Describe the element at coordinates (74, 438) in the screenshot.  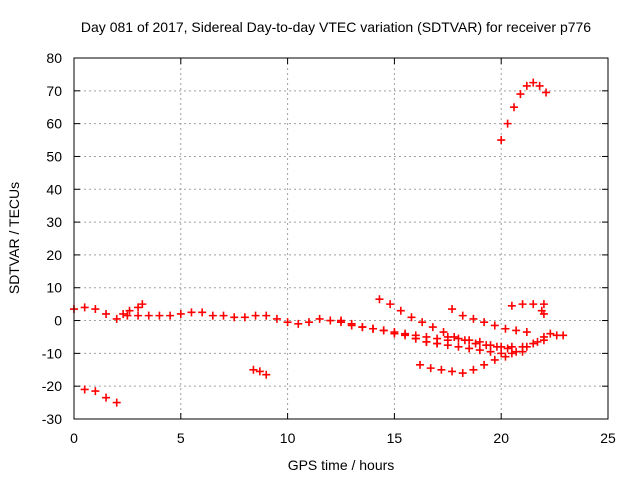
I see `x-tick-label: 0` at that location.